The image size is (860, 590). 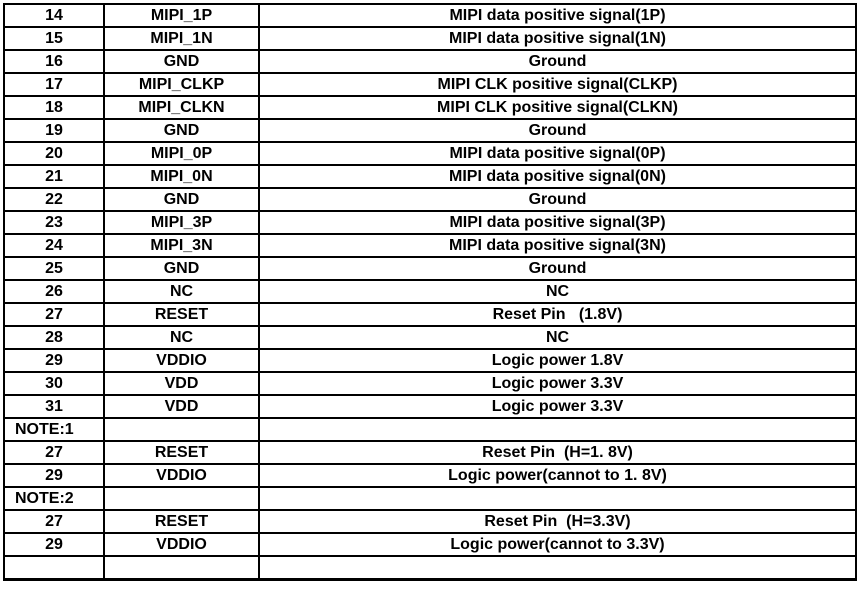 I want to click on signal-cell: MIPI_0N, so click(x=181, y=176).